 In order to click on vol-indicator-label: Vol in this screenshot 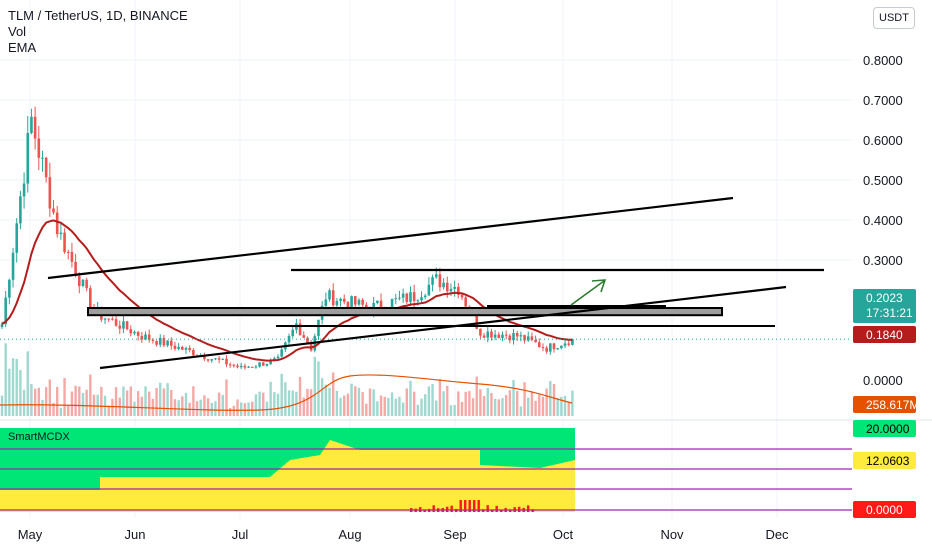, I will do `click(17, 31)`.